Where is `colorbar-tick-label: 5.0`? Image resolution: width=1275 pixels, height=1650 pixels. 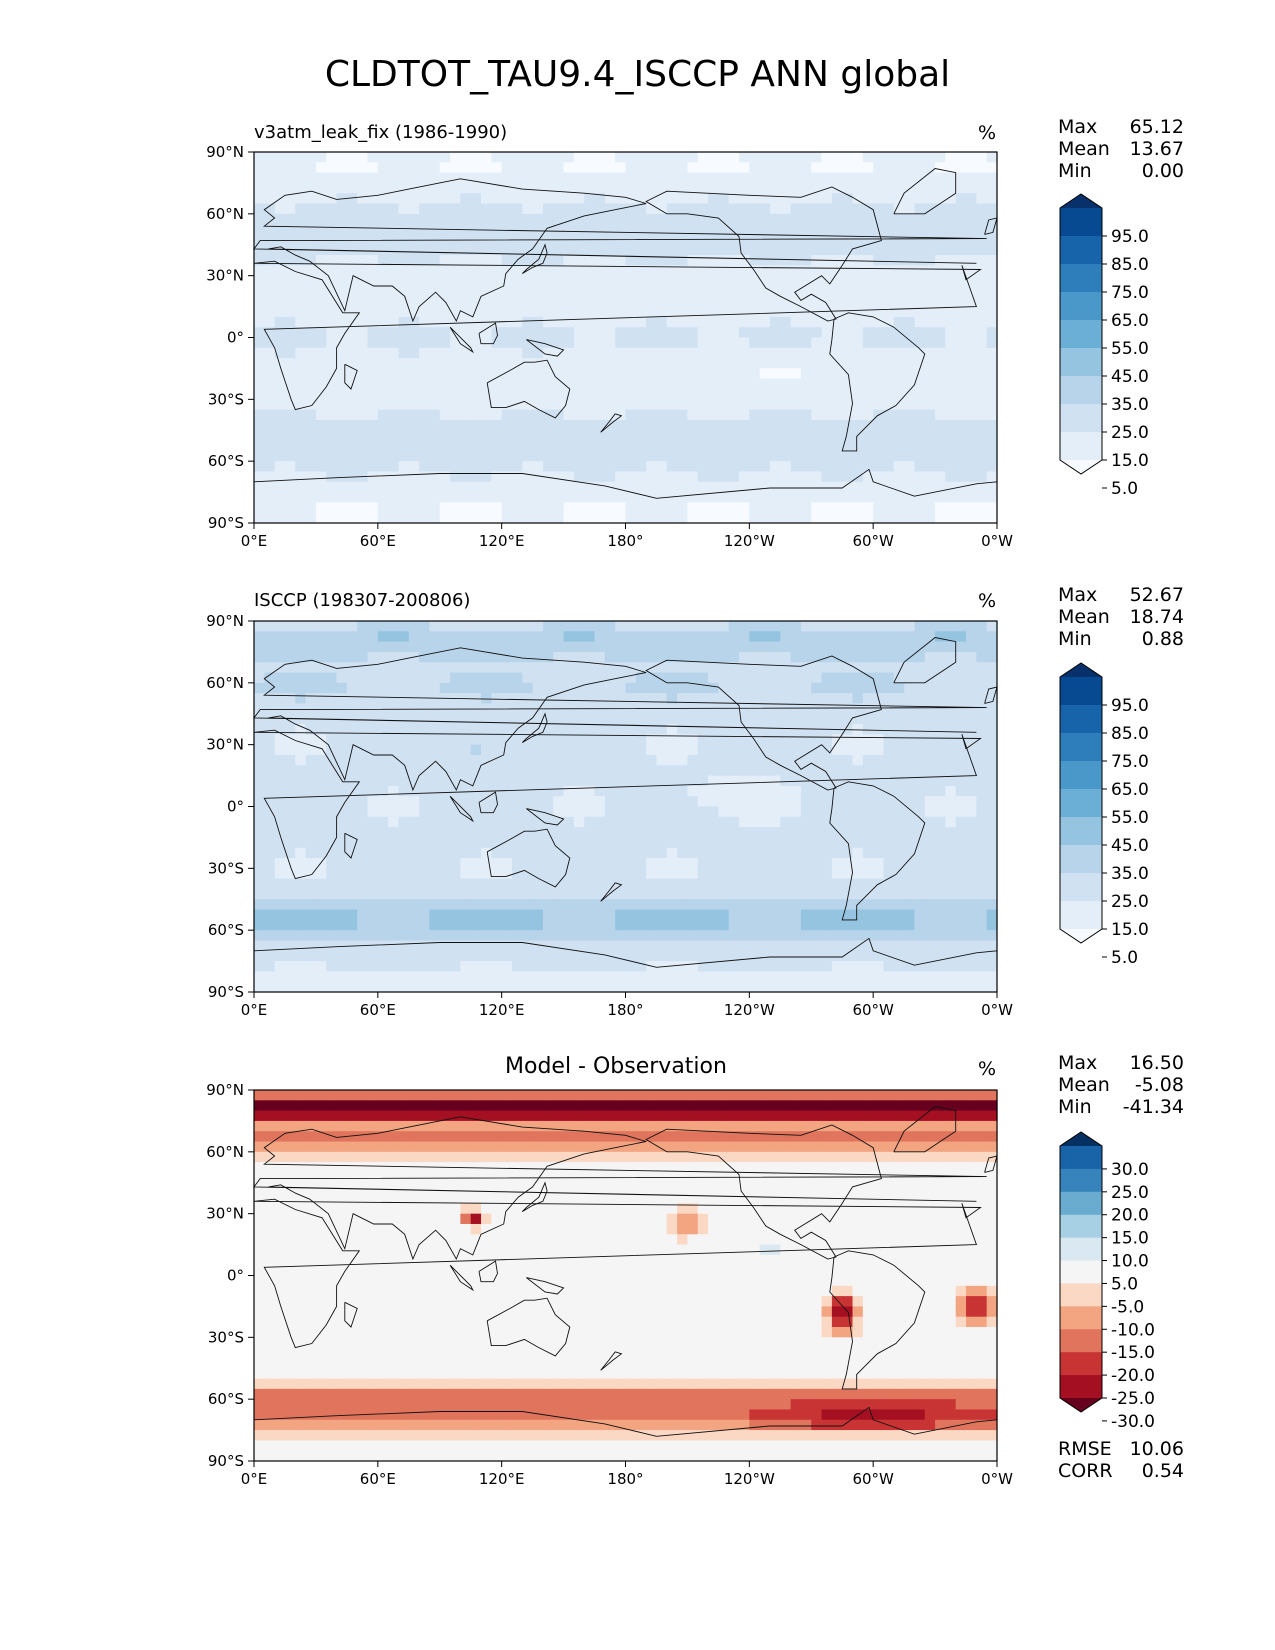 colorbar-tick-label: 5.0 is located at coordinates (1124, 489).